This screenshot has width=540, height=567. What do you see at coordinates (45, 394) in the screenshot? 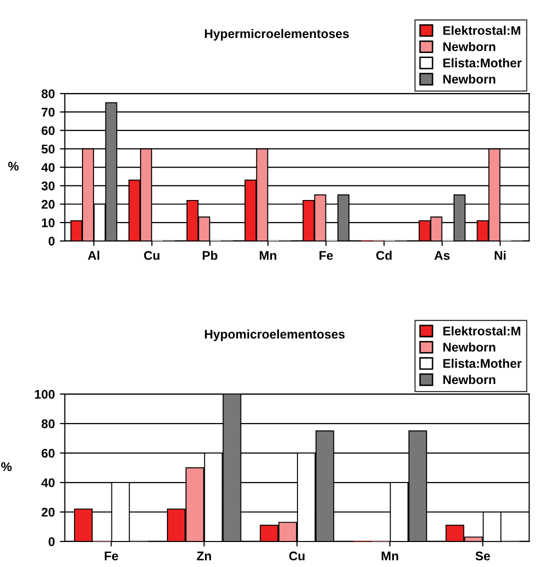
I see `y-tick-label: 100` at bounding box center [45, 394].